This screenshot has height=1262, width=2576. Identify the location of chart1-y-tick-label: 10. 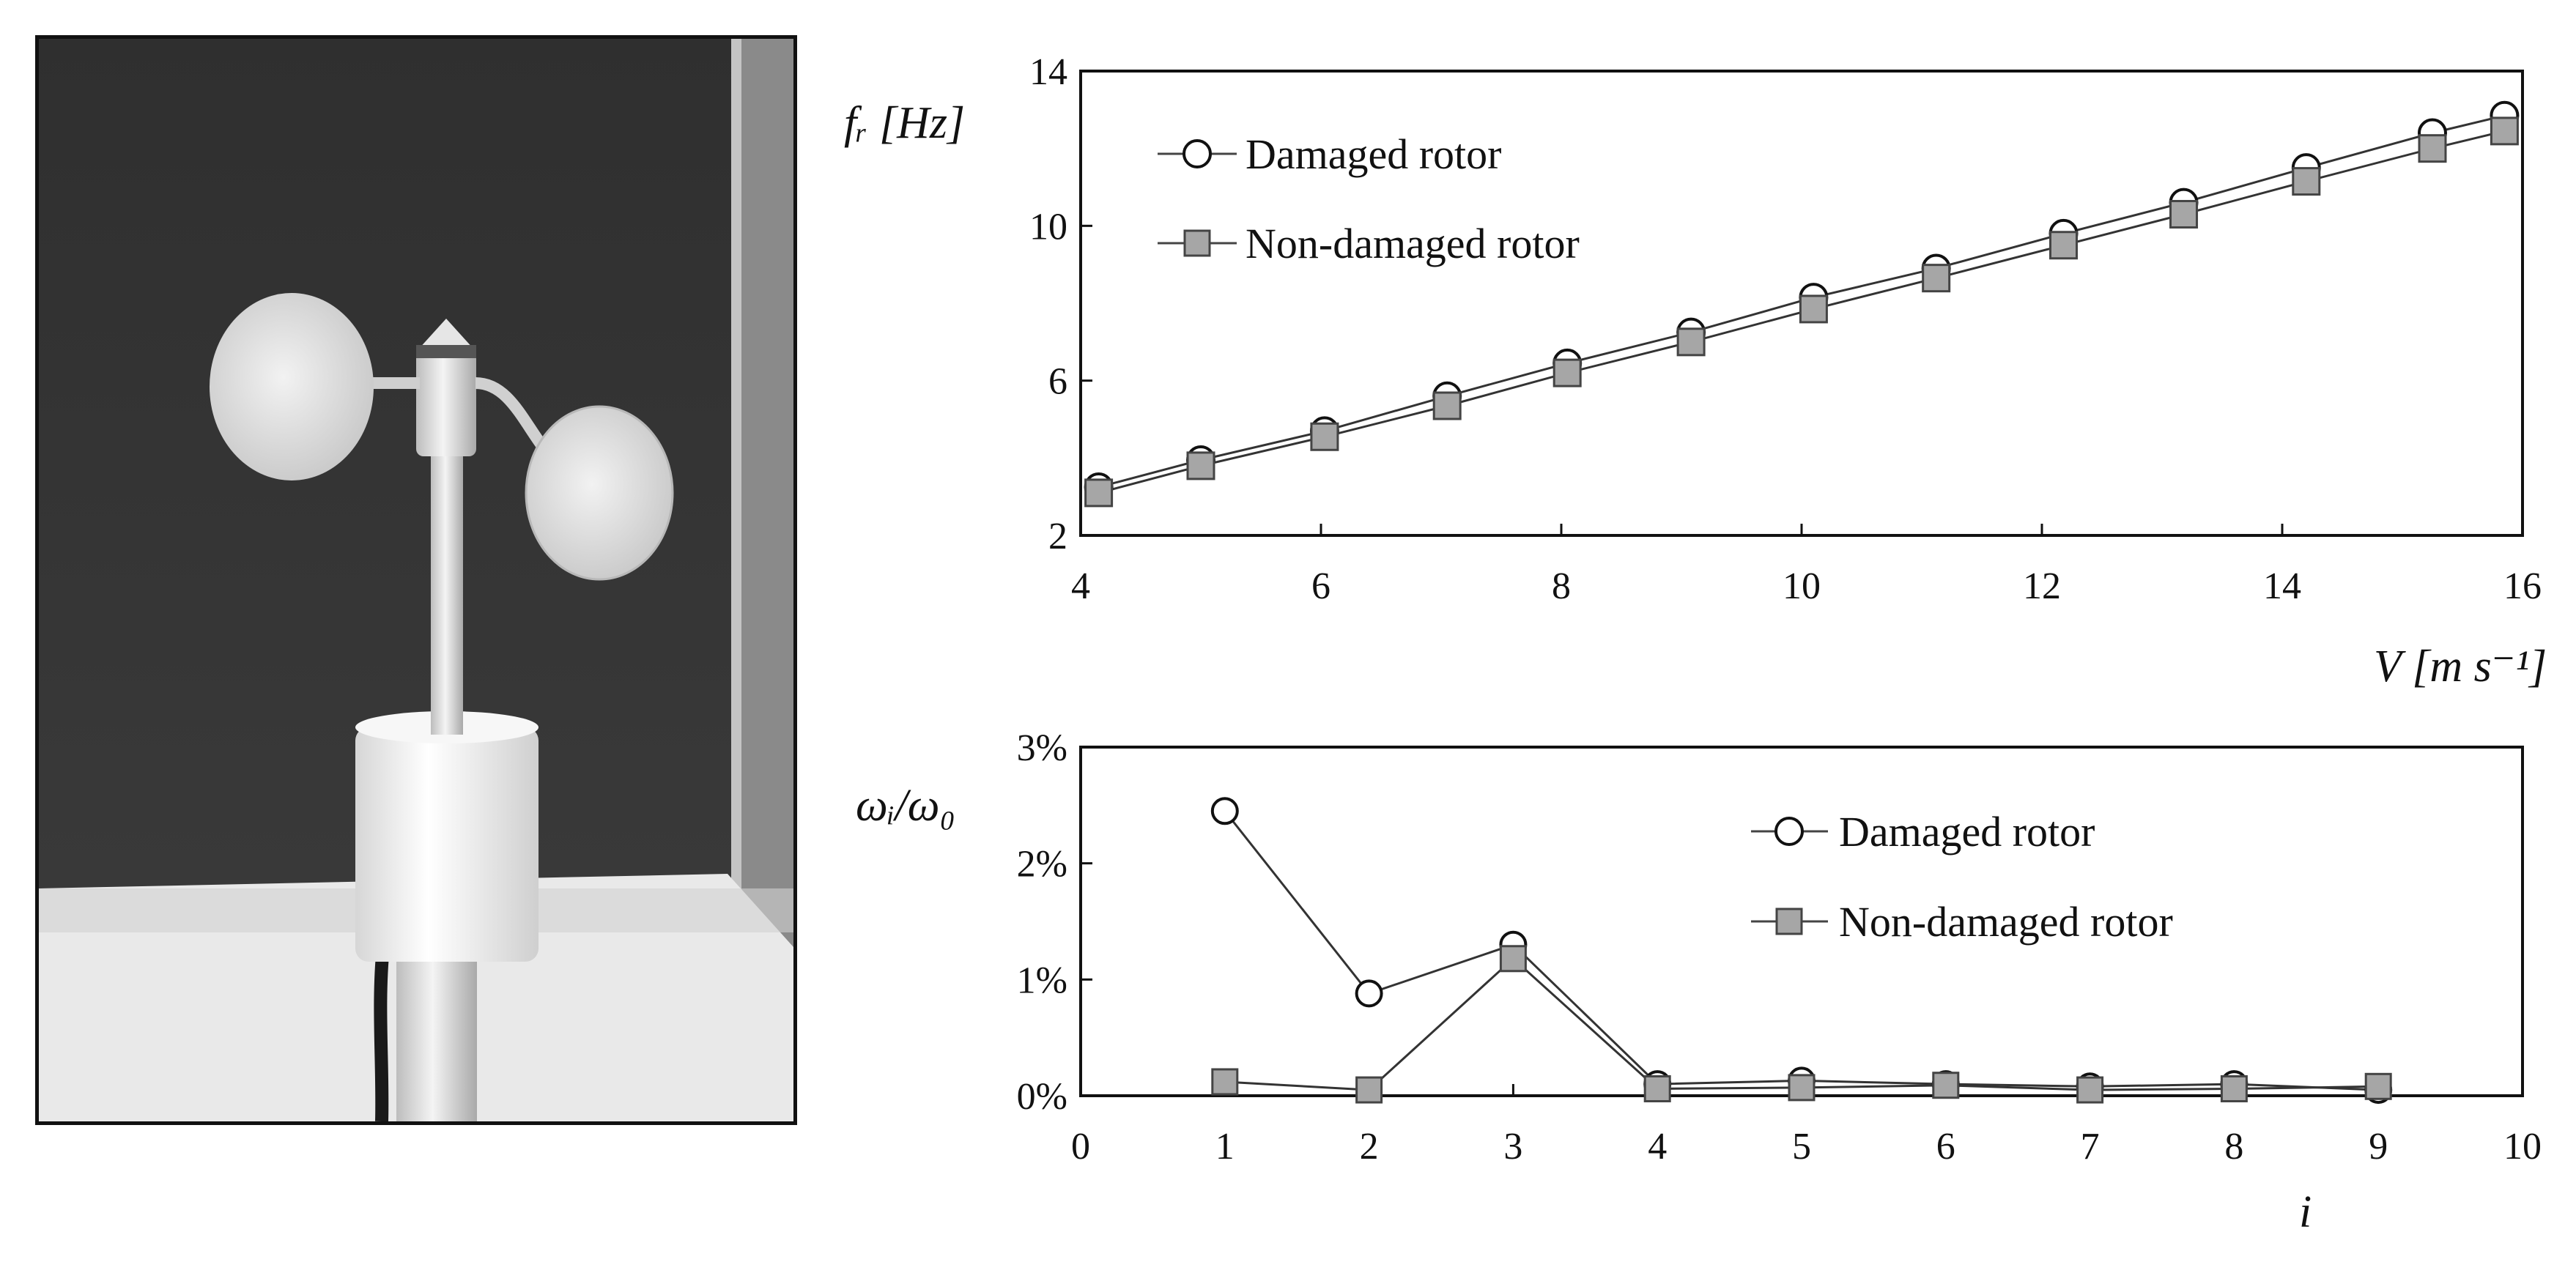
(1048, 227).